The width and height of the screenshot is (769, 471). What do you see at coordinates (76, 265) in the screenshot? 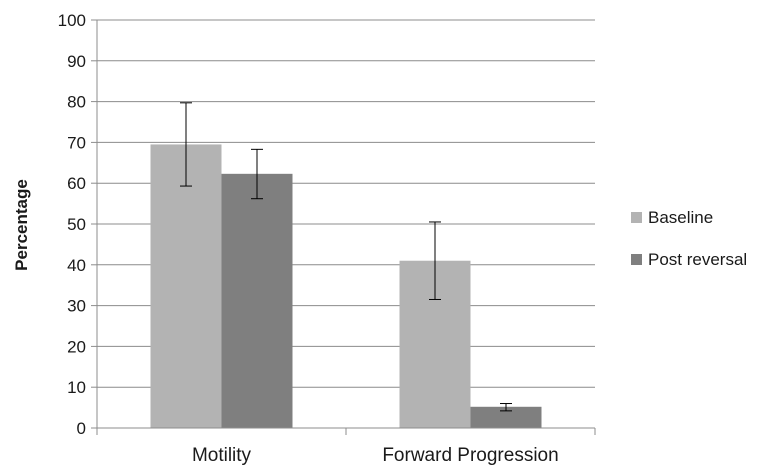
I see `y-tick-label-40: 40` at bounding box center [76, 265].